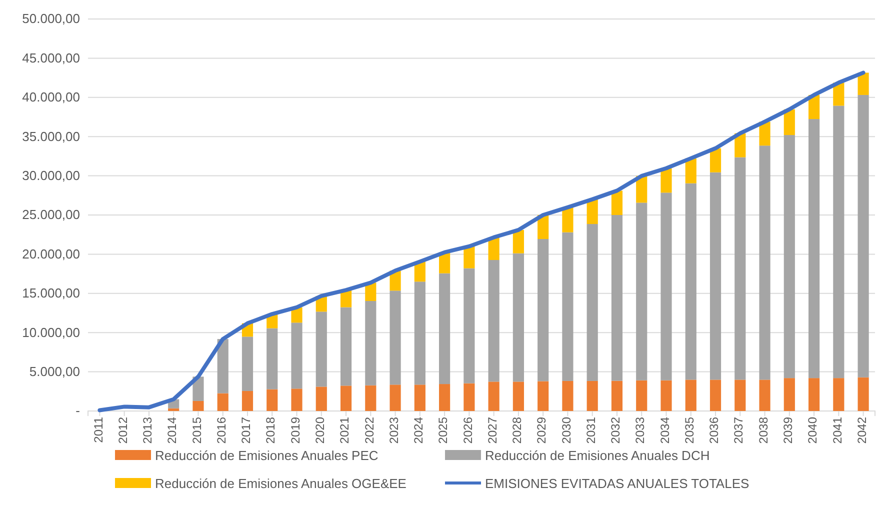 This screenshot has width=883, height=519. I want to click on x-tick-label: 2012, so click(123, 430).